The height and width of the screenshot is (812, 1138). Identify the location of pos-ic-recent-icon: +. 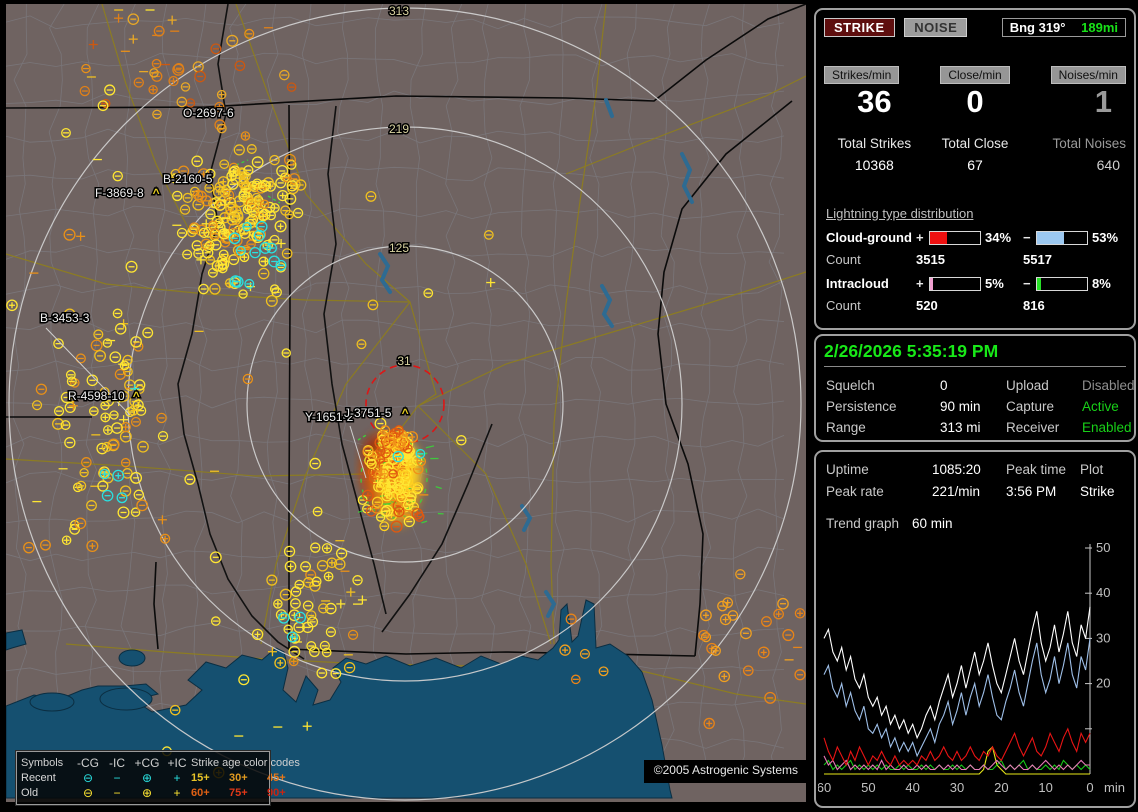
(177, 777).